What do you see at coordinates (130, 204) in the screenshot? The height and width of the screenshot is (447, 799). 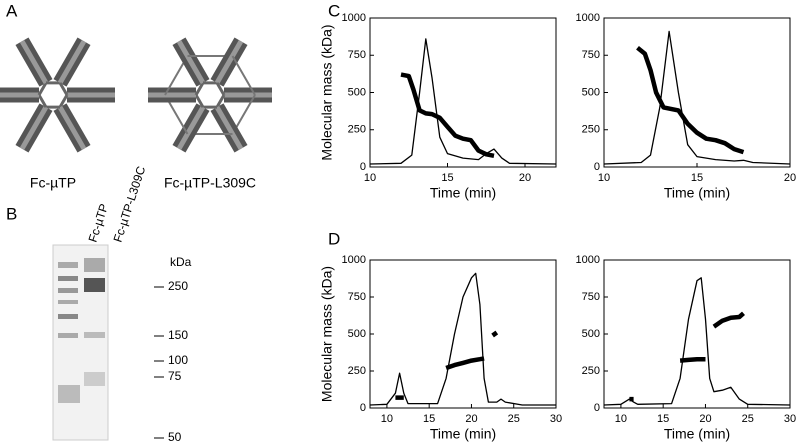 I see `lane-label: Fc-µTP-L309C` at bounding box center [130, 204].